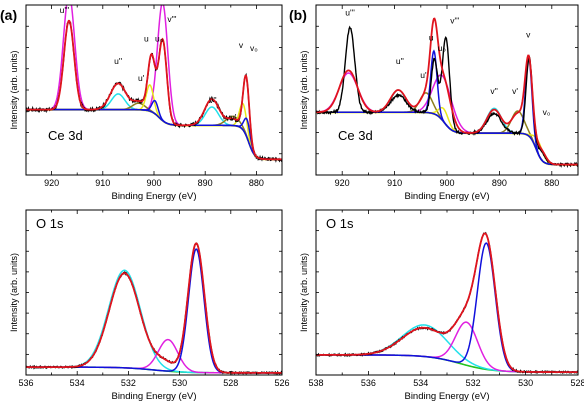 Image resolution: width=584 pixels, height=404 pixels. Describe the element at coordinates (8, 15) in the screenshot. I see `panel-label: (a)` at that location.